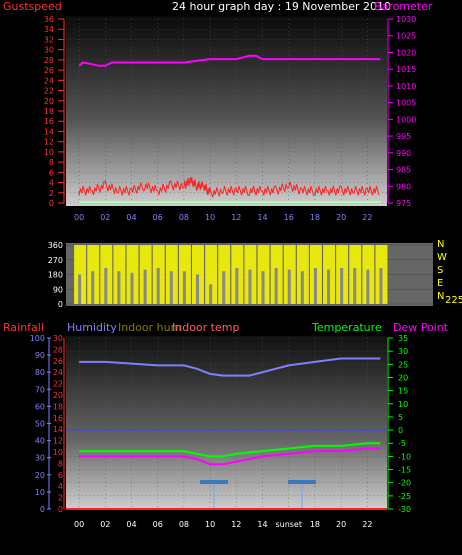  I want to click on gust-tick-label: 10, so click(49, 152).